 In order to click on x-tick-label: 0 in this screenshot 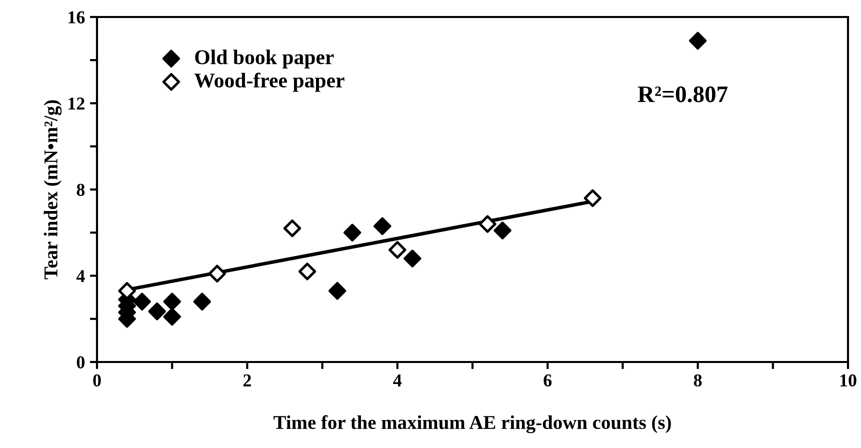, I will do `click(97, 380)`.